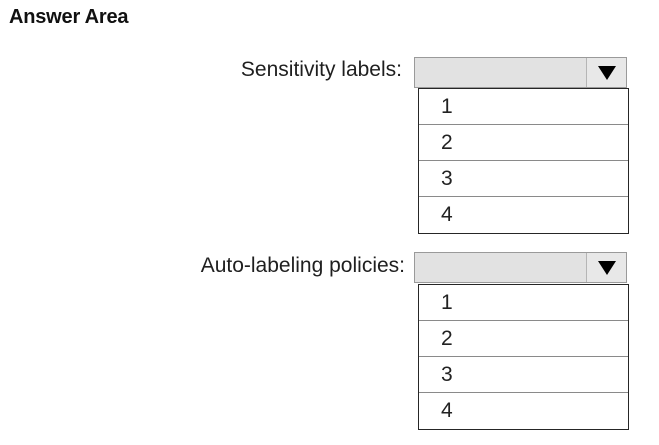  What do you see at coordinates (447, 214) in the screenshot?
I see `sensitivity-labels-option: 4` at bounding box center [447, 214].